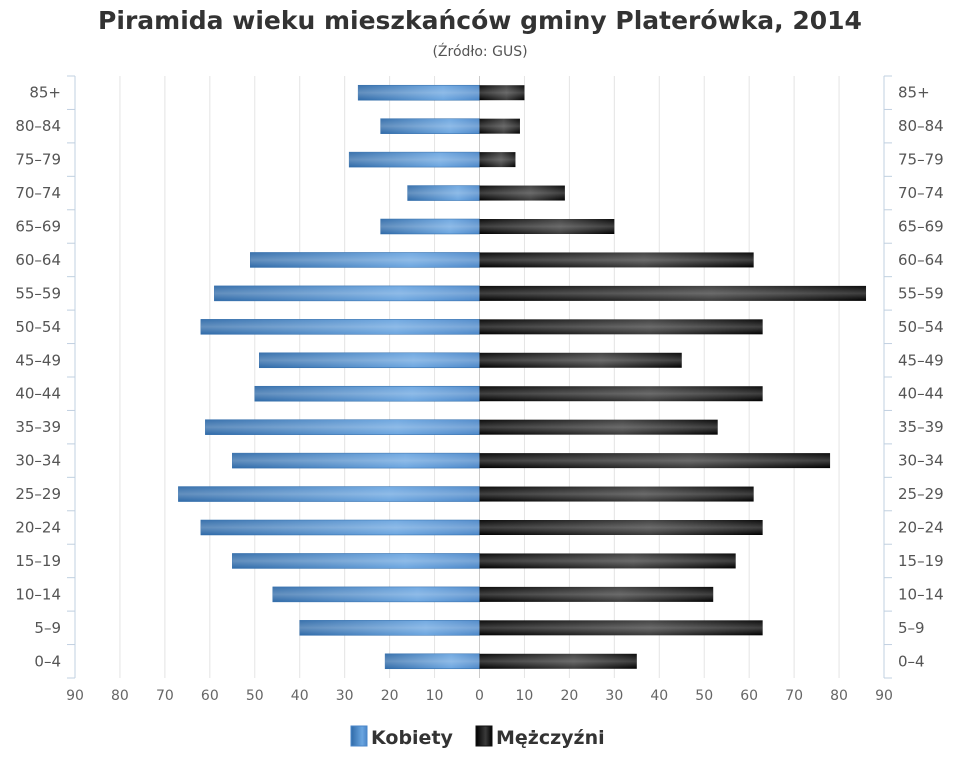  Describe the element at coordinates (921, 126) in the screenshot. I see `category-label-right: 80–84` at that location.